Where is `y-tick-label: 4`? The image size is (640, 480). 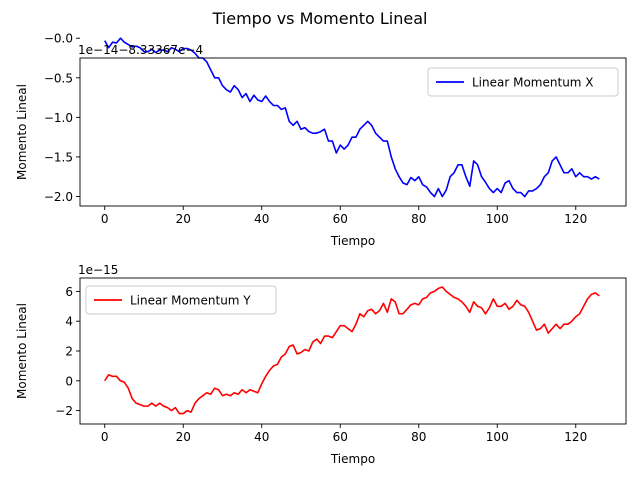
y-tick-label: 4 is located at coordinates (69, 322).